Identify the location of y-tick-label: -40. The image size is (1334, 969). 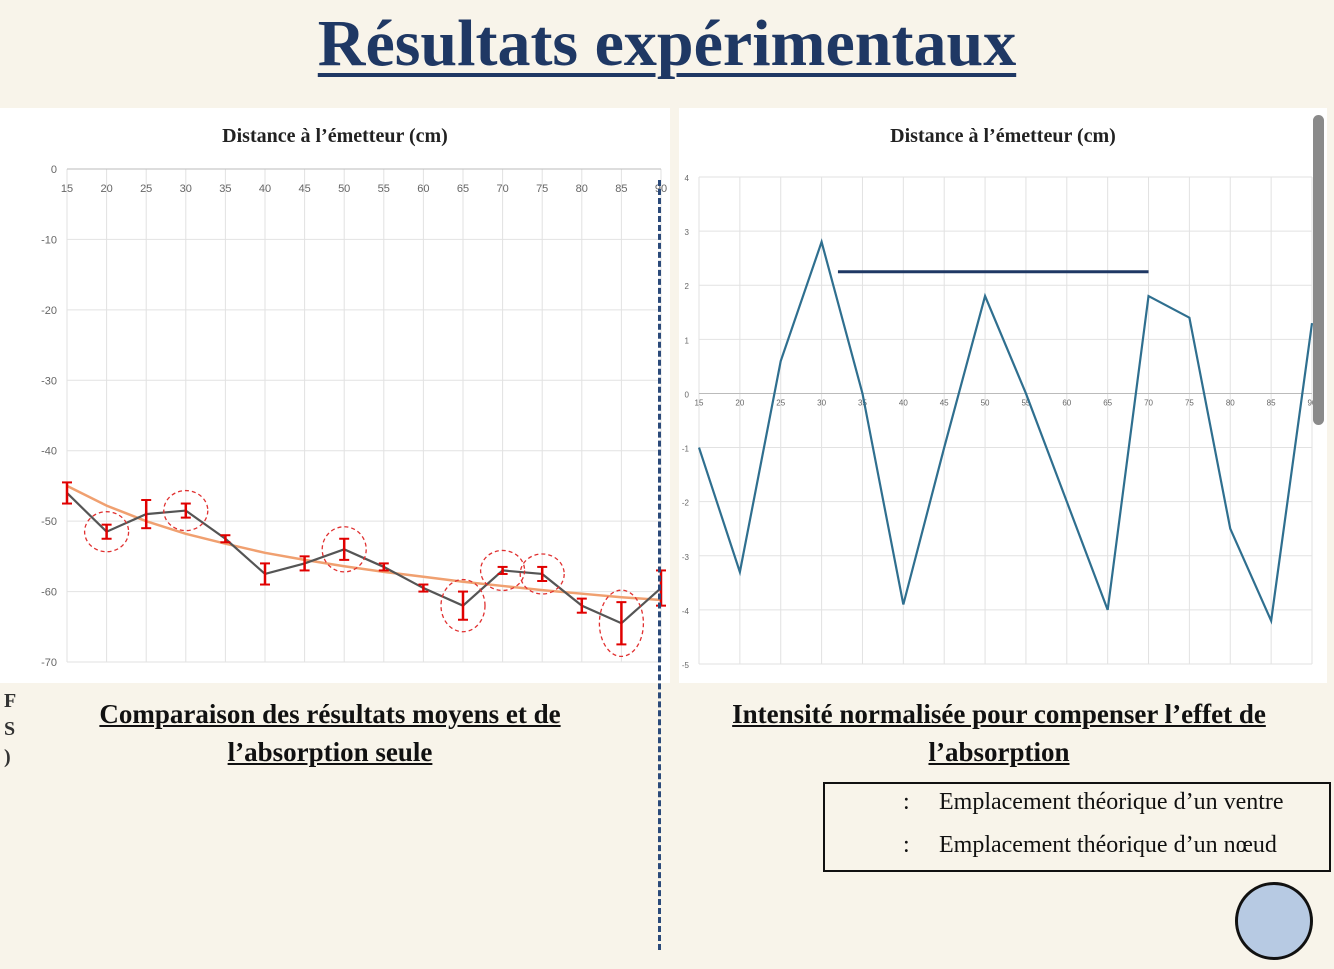
(49, 452).